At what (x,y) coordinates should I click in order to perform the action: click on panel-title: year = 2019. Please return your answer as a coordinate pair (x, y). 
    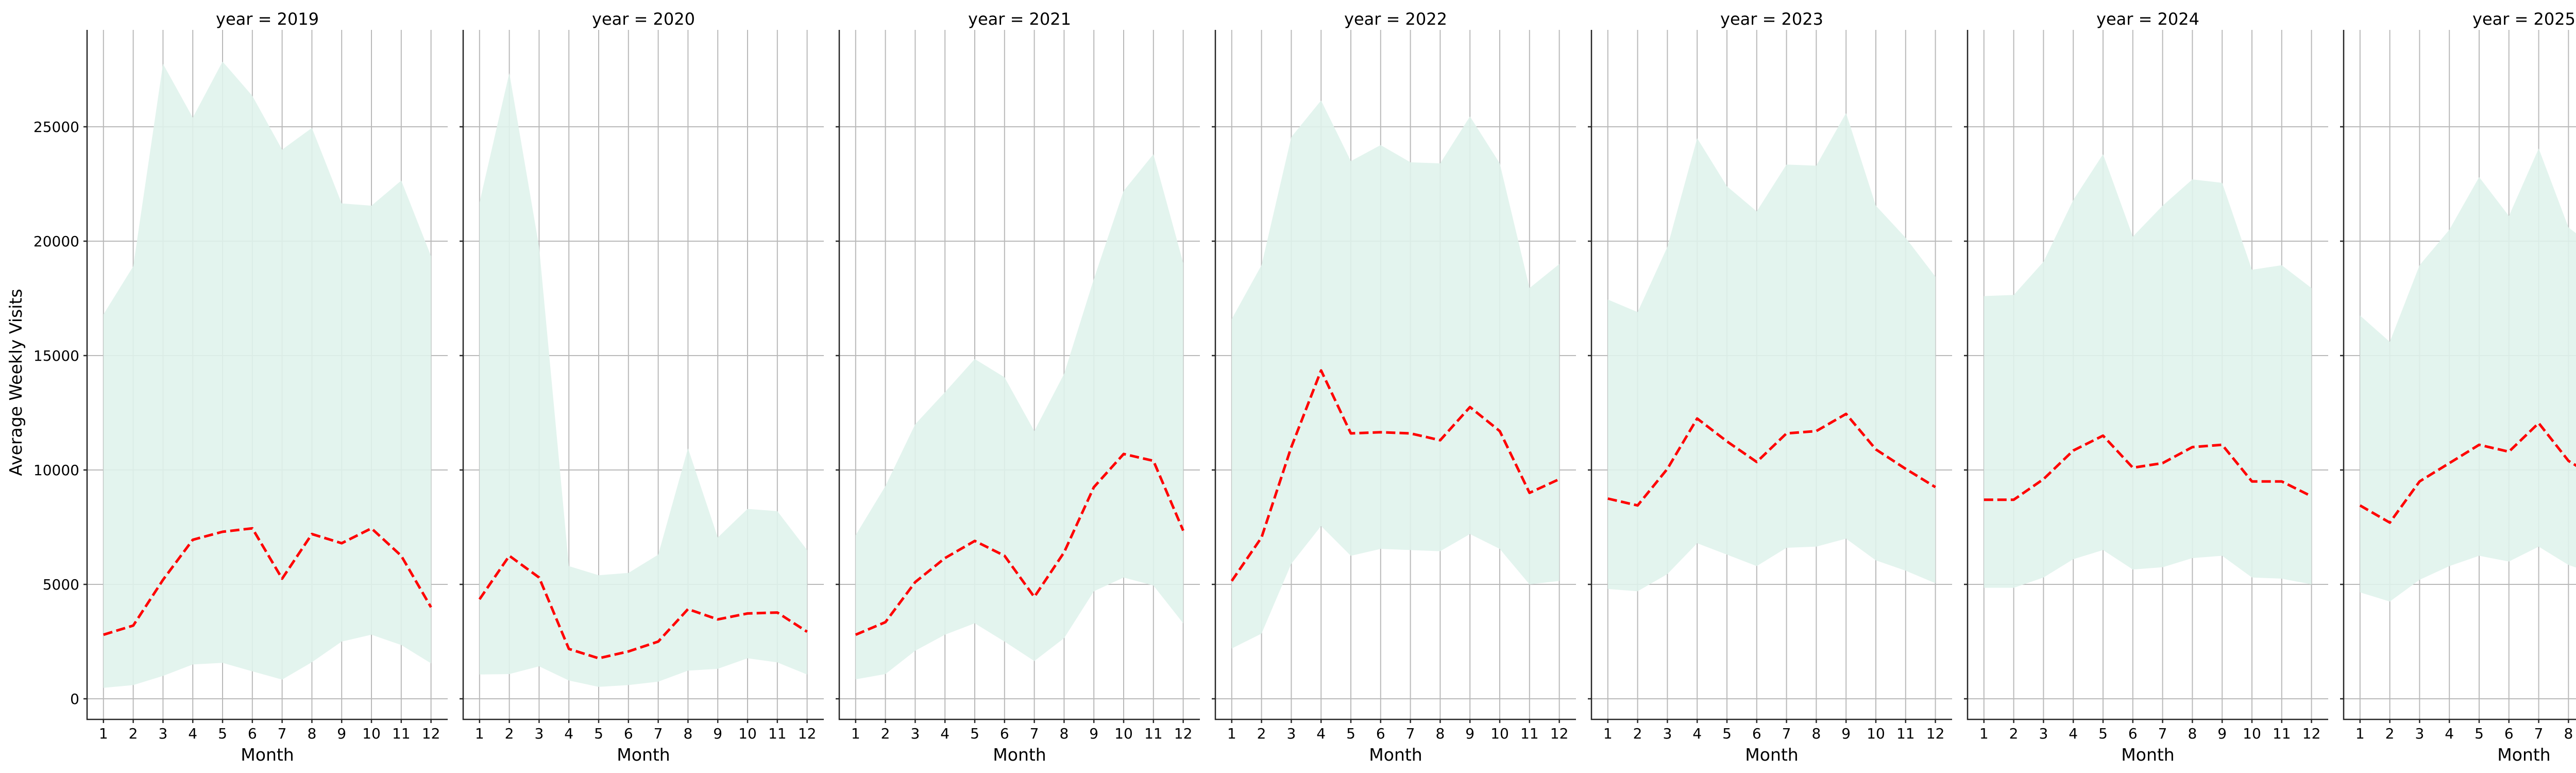
    Looking at the image, I should click on (267, 19).